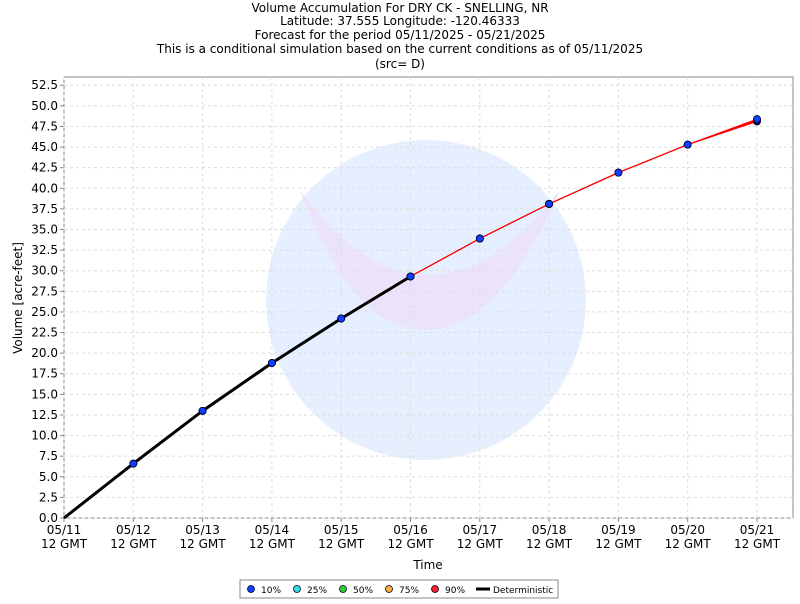 This screenshot has width=800, height=604. What do you see at coordinates (523, 591) in the screenshot?
I see `legend-label: Deterministic` at bounding box center [523, 591].